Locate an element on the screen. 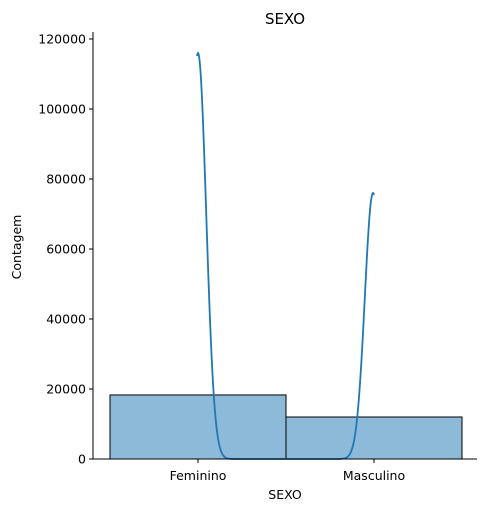 Image resolution: width=489 pixels, height=512 pixels. bar-feminino is located at coordinates (198, 427).